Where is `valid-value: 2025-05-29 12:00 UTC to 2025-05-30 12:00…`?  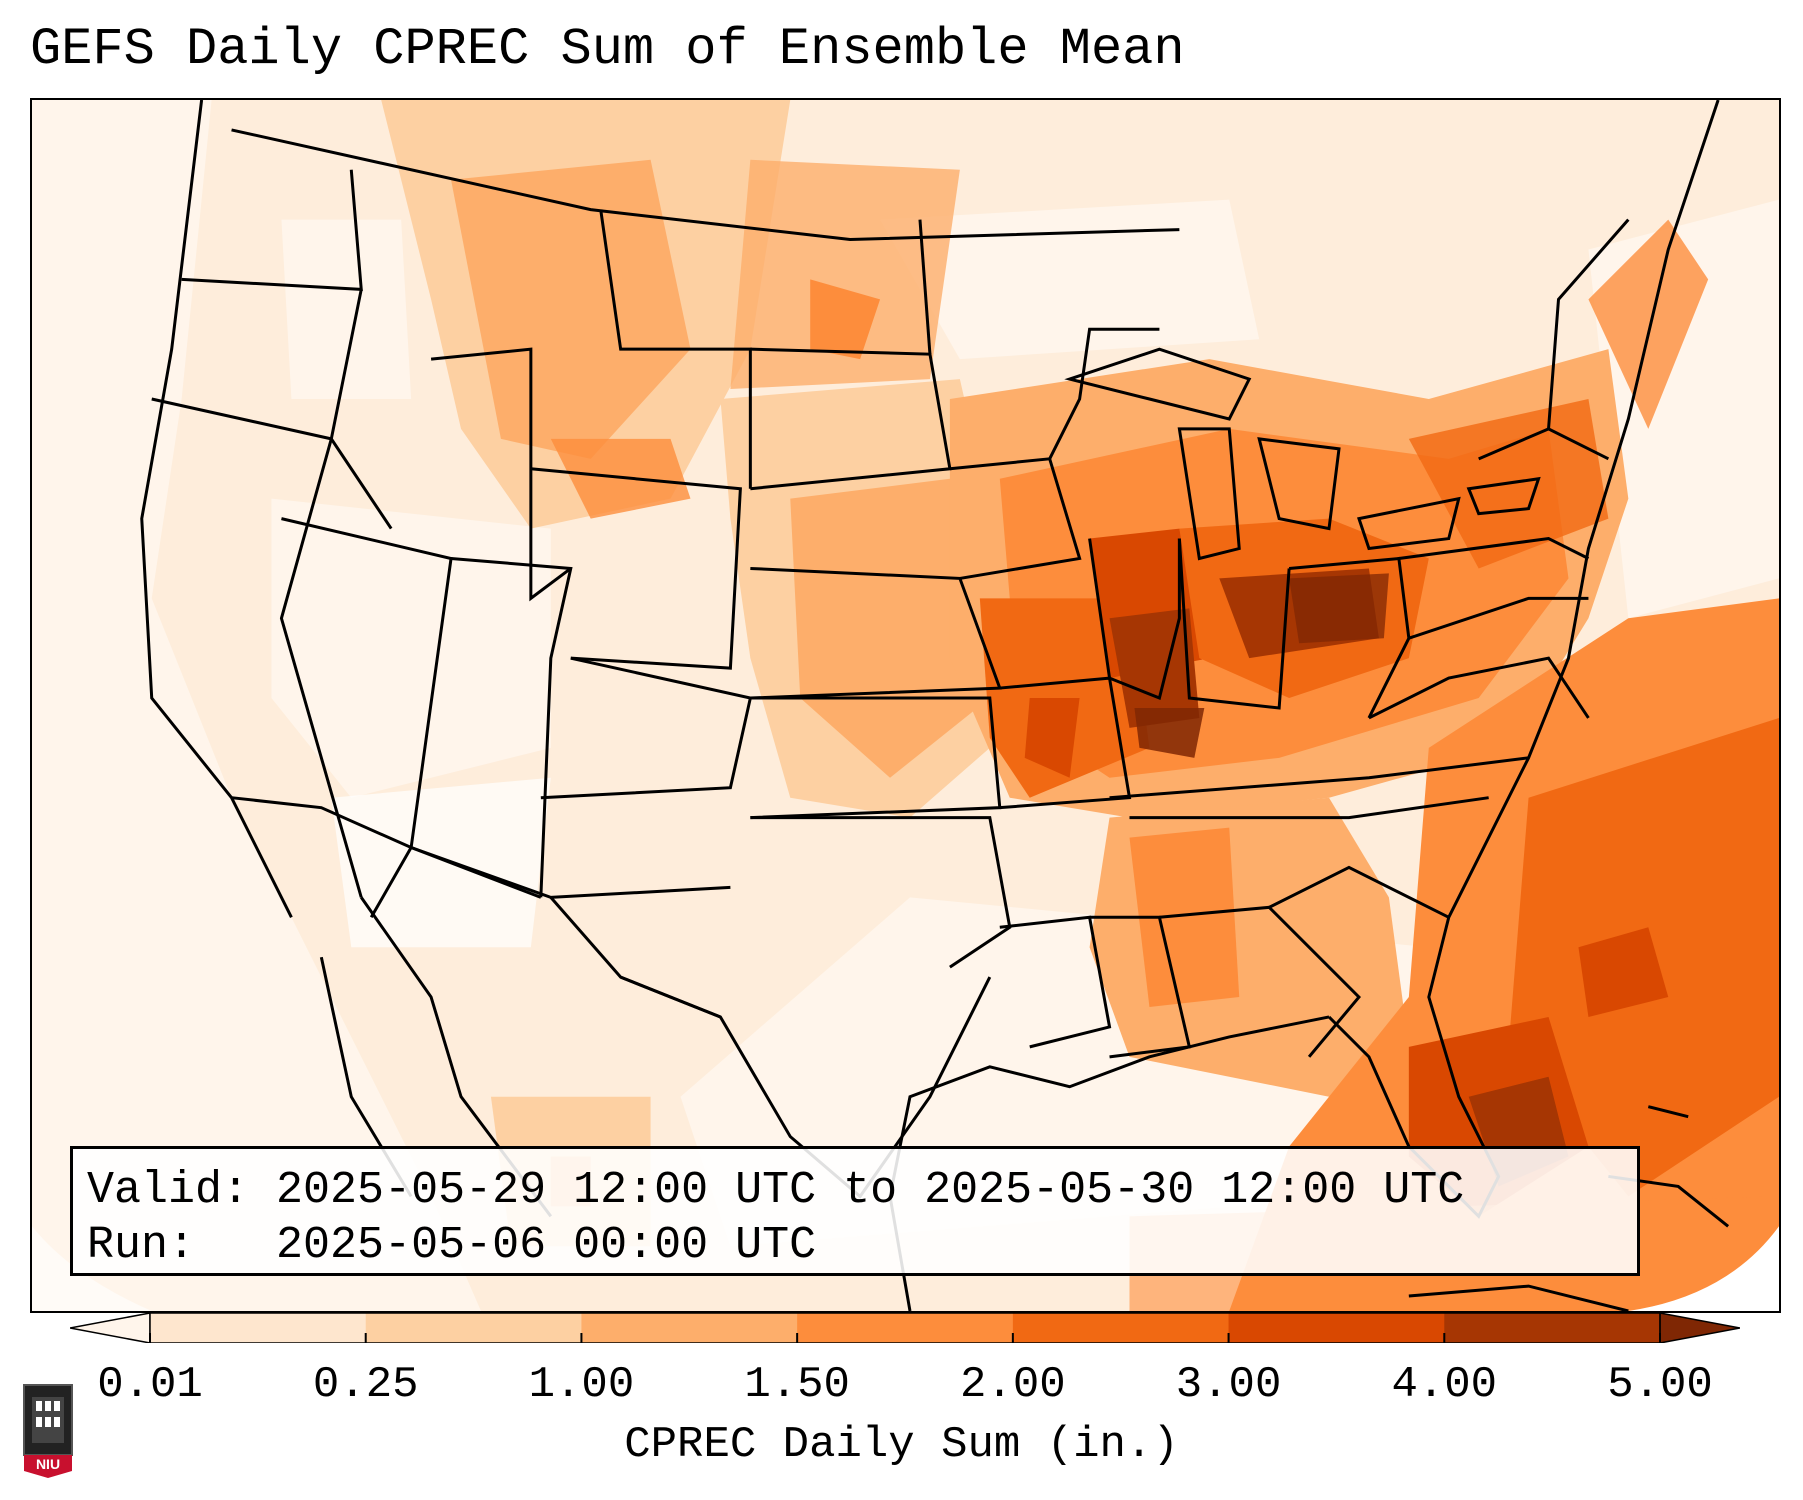 valid-value: 2025-05-29 12:00 UTC to 2025-05-30 12:00… is located at coordinates (870, 1190).